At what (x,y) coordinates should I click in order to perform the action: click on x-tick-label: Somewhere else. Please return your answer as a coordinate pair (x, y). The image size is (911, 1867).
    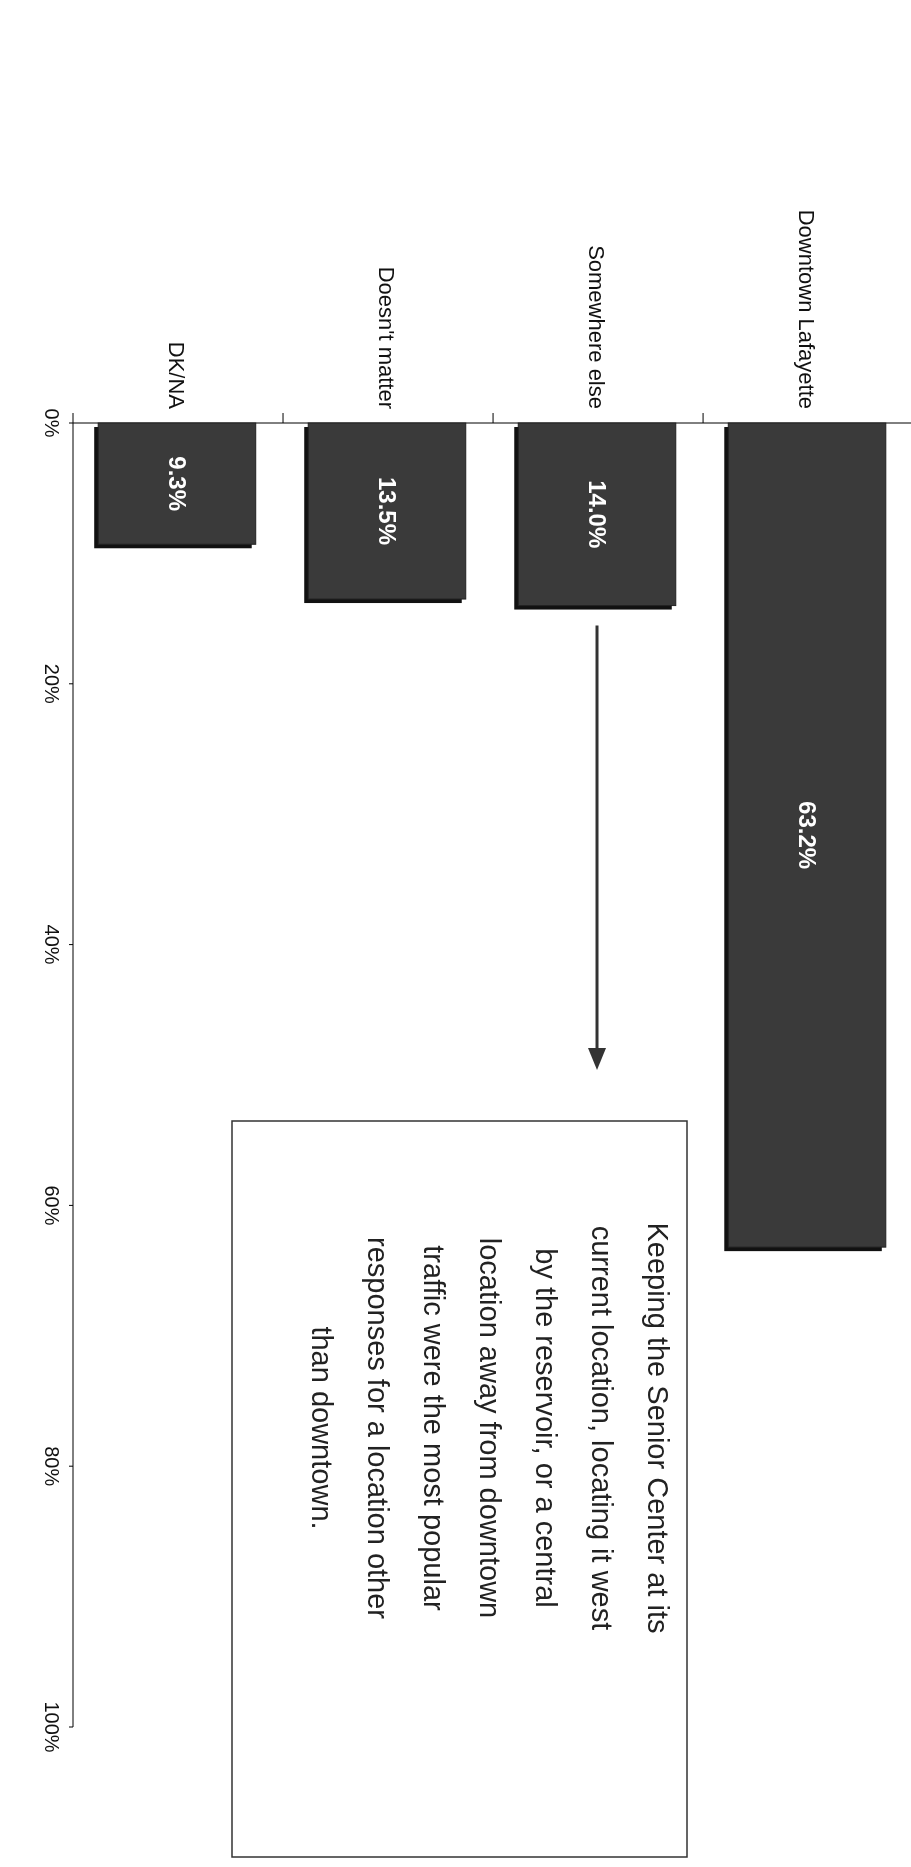
    Looking at the image, I should click on (597, 327).